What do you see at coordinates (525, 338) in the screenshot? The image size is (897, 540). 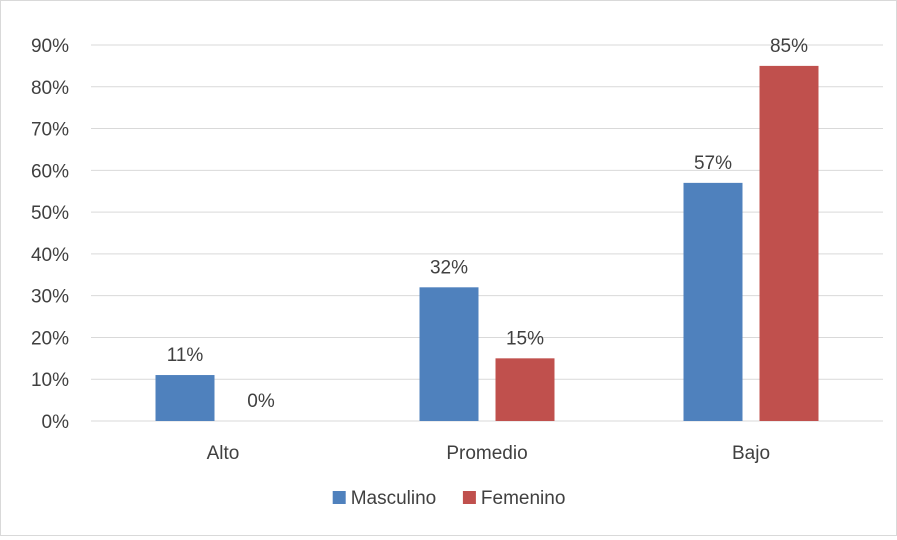 I see `data-label: 15%` at bounding box center [525, 338].